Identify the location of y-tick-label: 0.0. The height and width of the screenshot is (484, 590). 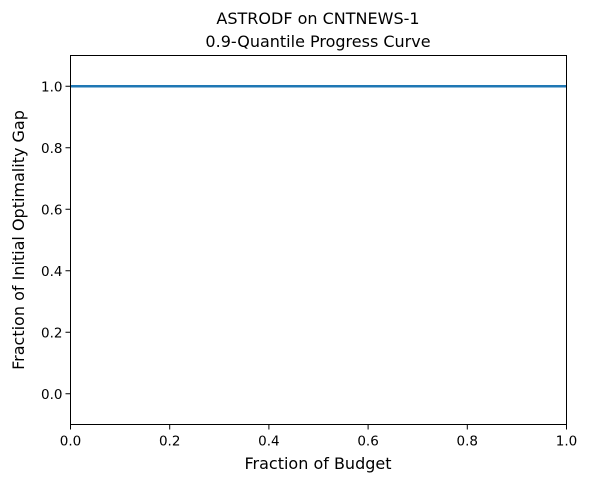
(51, 395).